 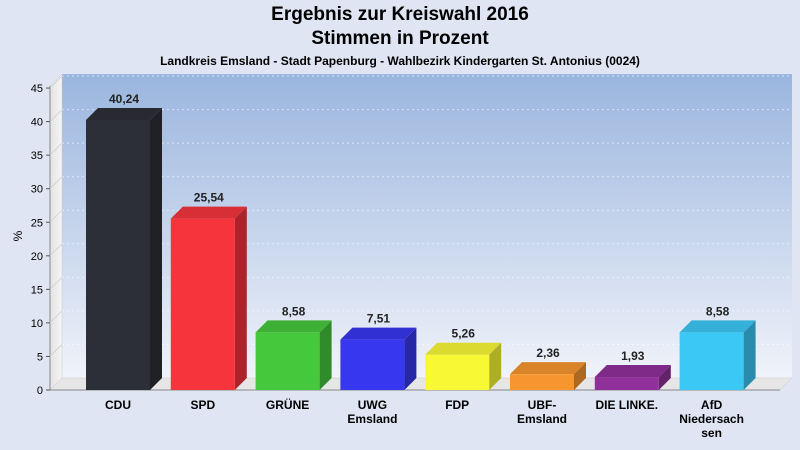 I want to click on x-category-label: AfD Niedersach sen, so click(x=711, y=419).